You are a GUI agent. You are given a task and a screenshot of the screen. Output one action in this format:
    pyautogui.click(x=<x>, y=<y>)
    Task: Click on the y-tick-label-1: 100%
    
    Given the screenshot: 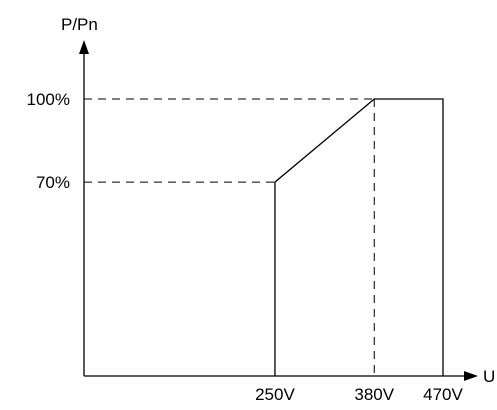 What is the action you would take?
    pyautogui.click(x=48, y=99)
    